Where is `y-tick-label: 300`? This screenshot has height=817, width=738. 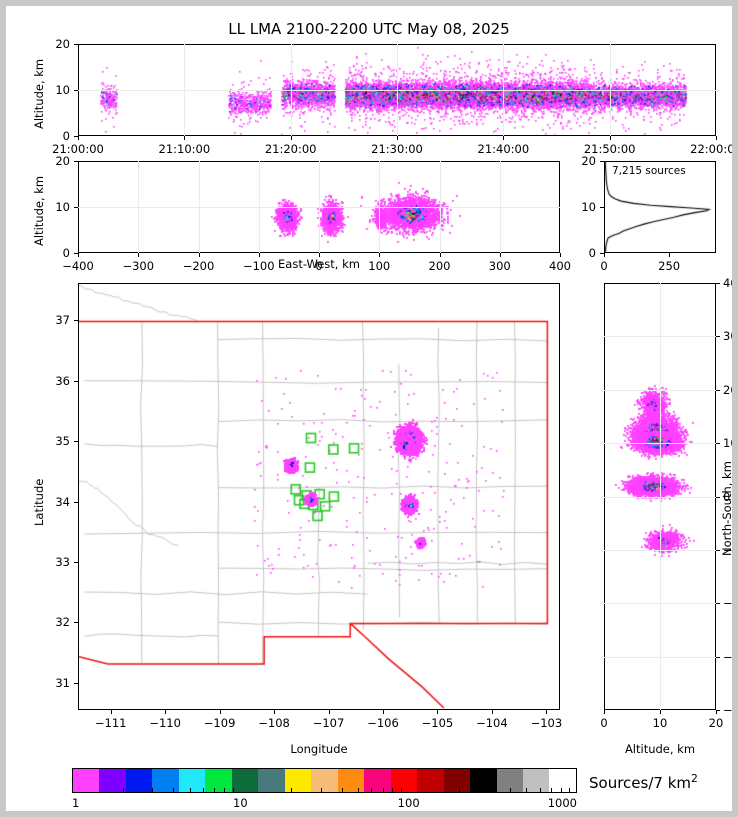 y-tick-label: 300 is located at coordinates (730, 336).